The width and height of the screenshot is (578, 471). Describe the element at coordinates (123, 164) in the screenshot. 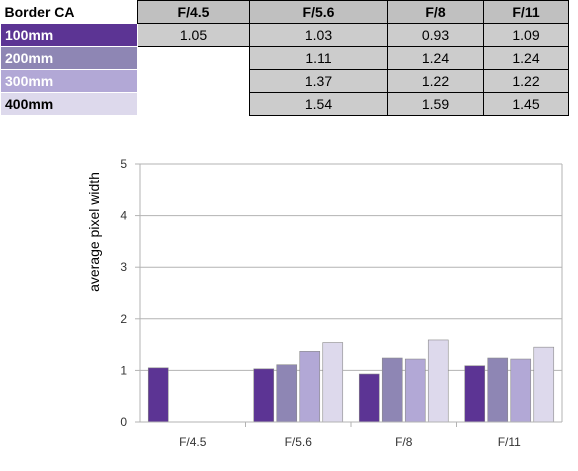

I see `y-tick-label: 5` at that location.